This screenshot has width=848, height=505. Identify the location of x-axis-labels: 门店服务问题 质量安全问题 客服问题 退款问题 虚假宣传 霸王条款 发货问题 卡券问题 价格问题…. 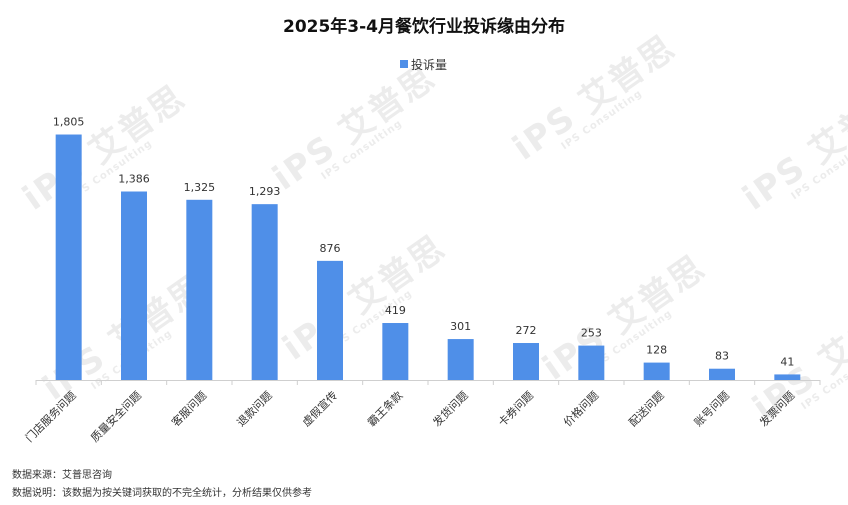
(409, 416).